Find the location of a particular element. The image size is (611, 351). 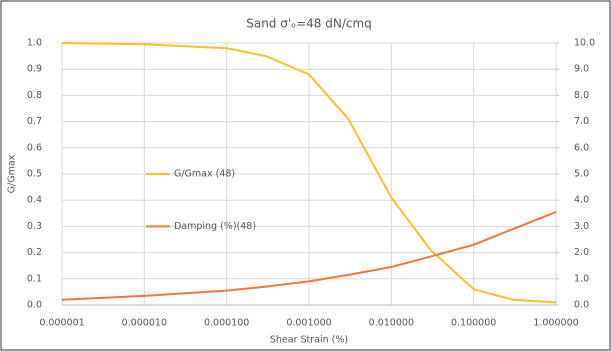

y-tick-label: 0.4 is located at coordinates (34, 200).